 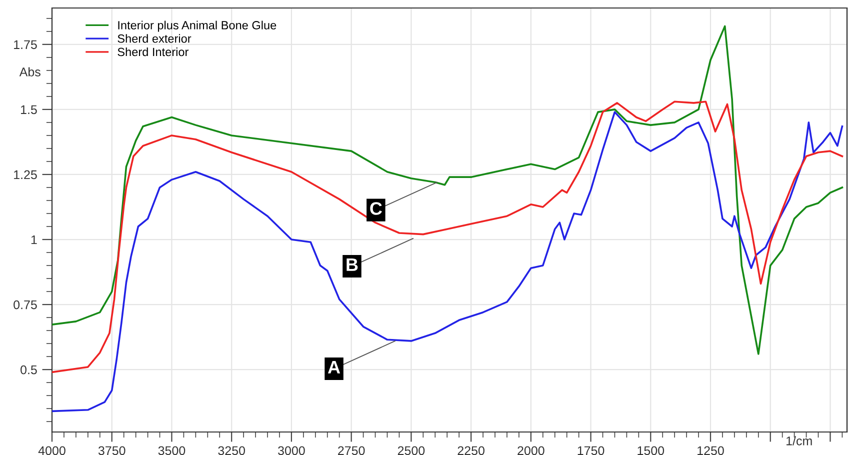 What do you see at coordinates (711, 450) in the screenshot?
I see `x-tick-label: 1250` at bounding box center [711, 450].